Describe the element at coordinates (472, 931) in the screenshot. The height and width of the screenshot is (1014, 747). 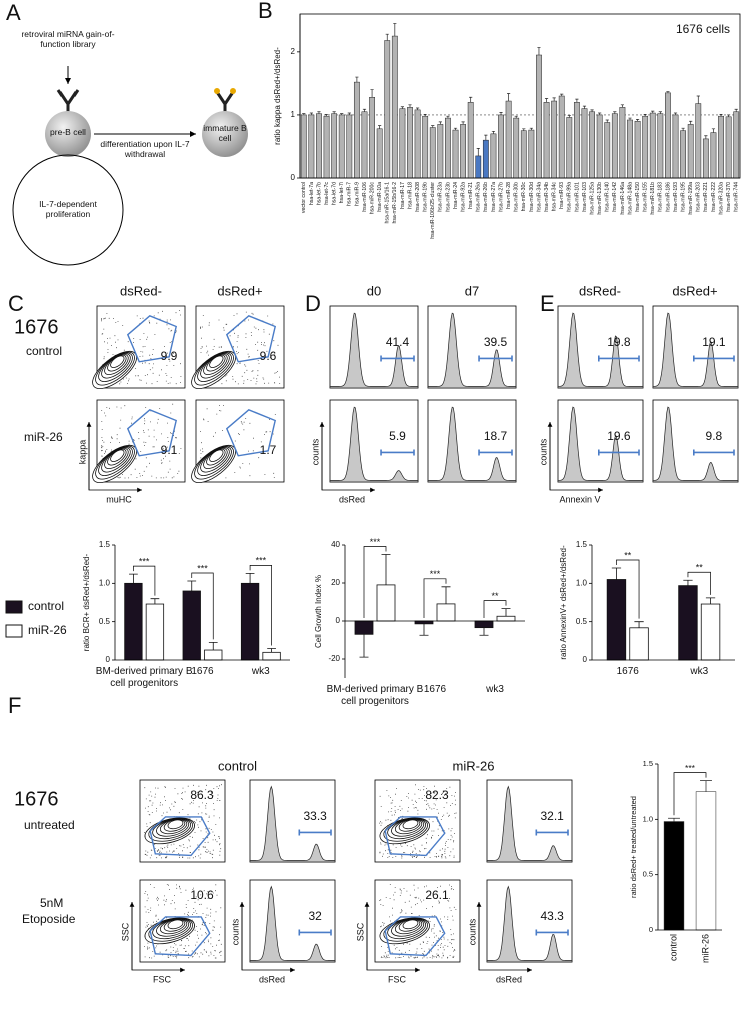
I see `axis-label: counts` at that location.